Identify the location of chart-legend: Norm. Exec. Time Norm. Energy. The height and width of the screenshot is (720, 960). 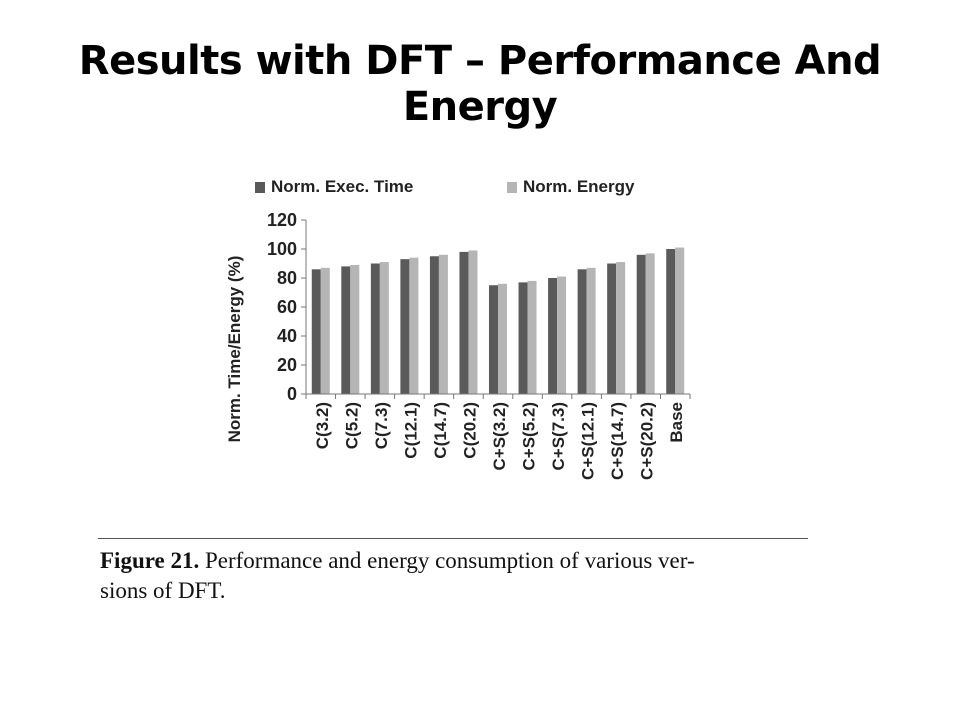
(445, 186).